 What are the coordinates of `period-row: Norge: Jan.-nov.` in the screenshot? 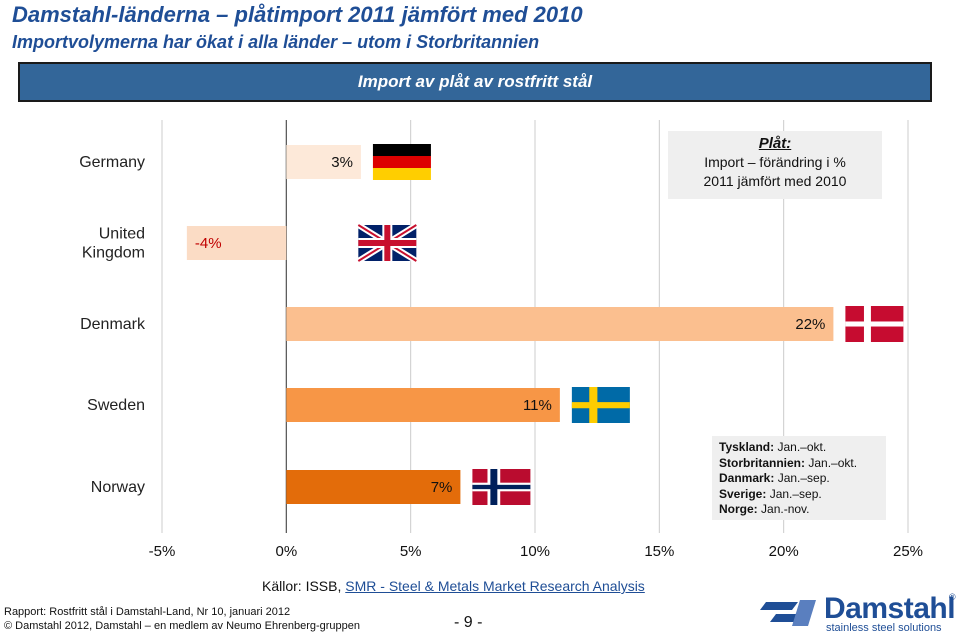 It's located at (764, 509).